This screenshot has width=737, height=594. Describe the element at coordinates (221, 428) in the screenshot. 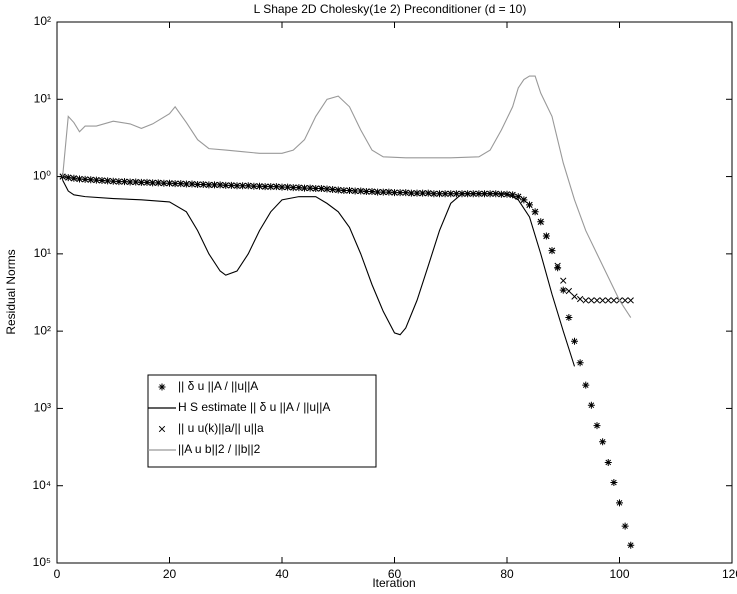

I see `legend-label: || u u(k)||a/|| u||a` at that location.